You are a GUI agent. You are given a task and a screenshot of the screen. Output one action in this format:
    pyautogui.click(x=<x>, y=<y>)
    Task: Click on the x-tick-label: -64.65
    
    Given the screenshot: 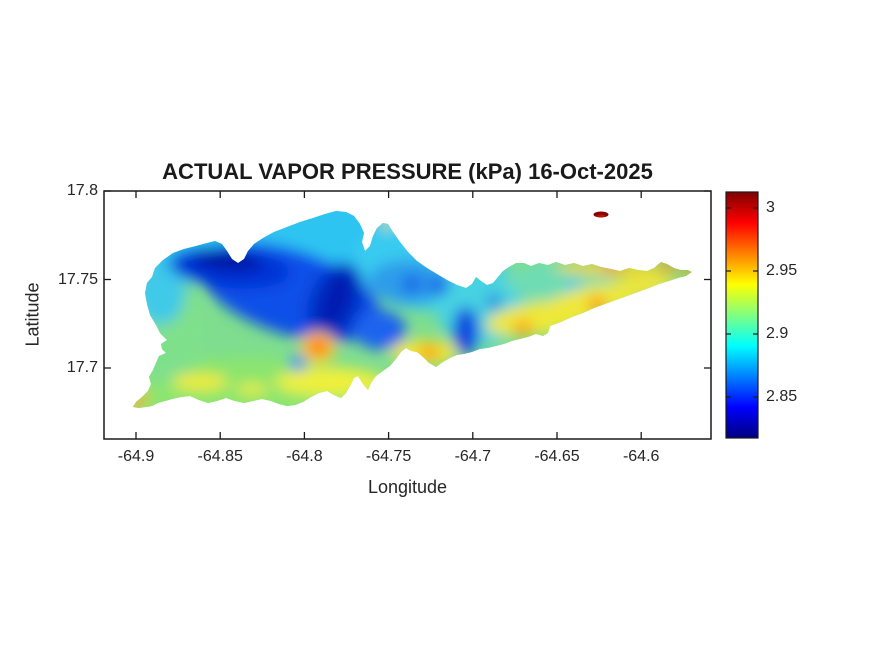 What is the action you would take?
    pyautogui.click(x=557, y=456)
    